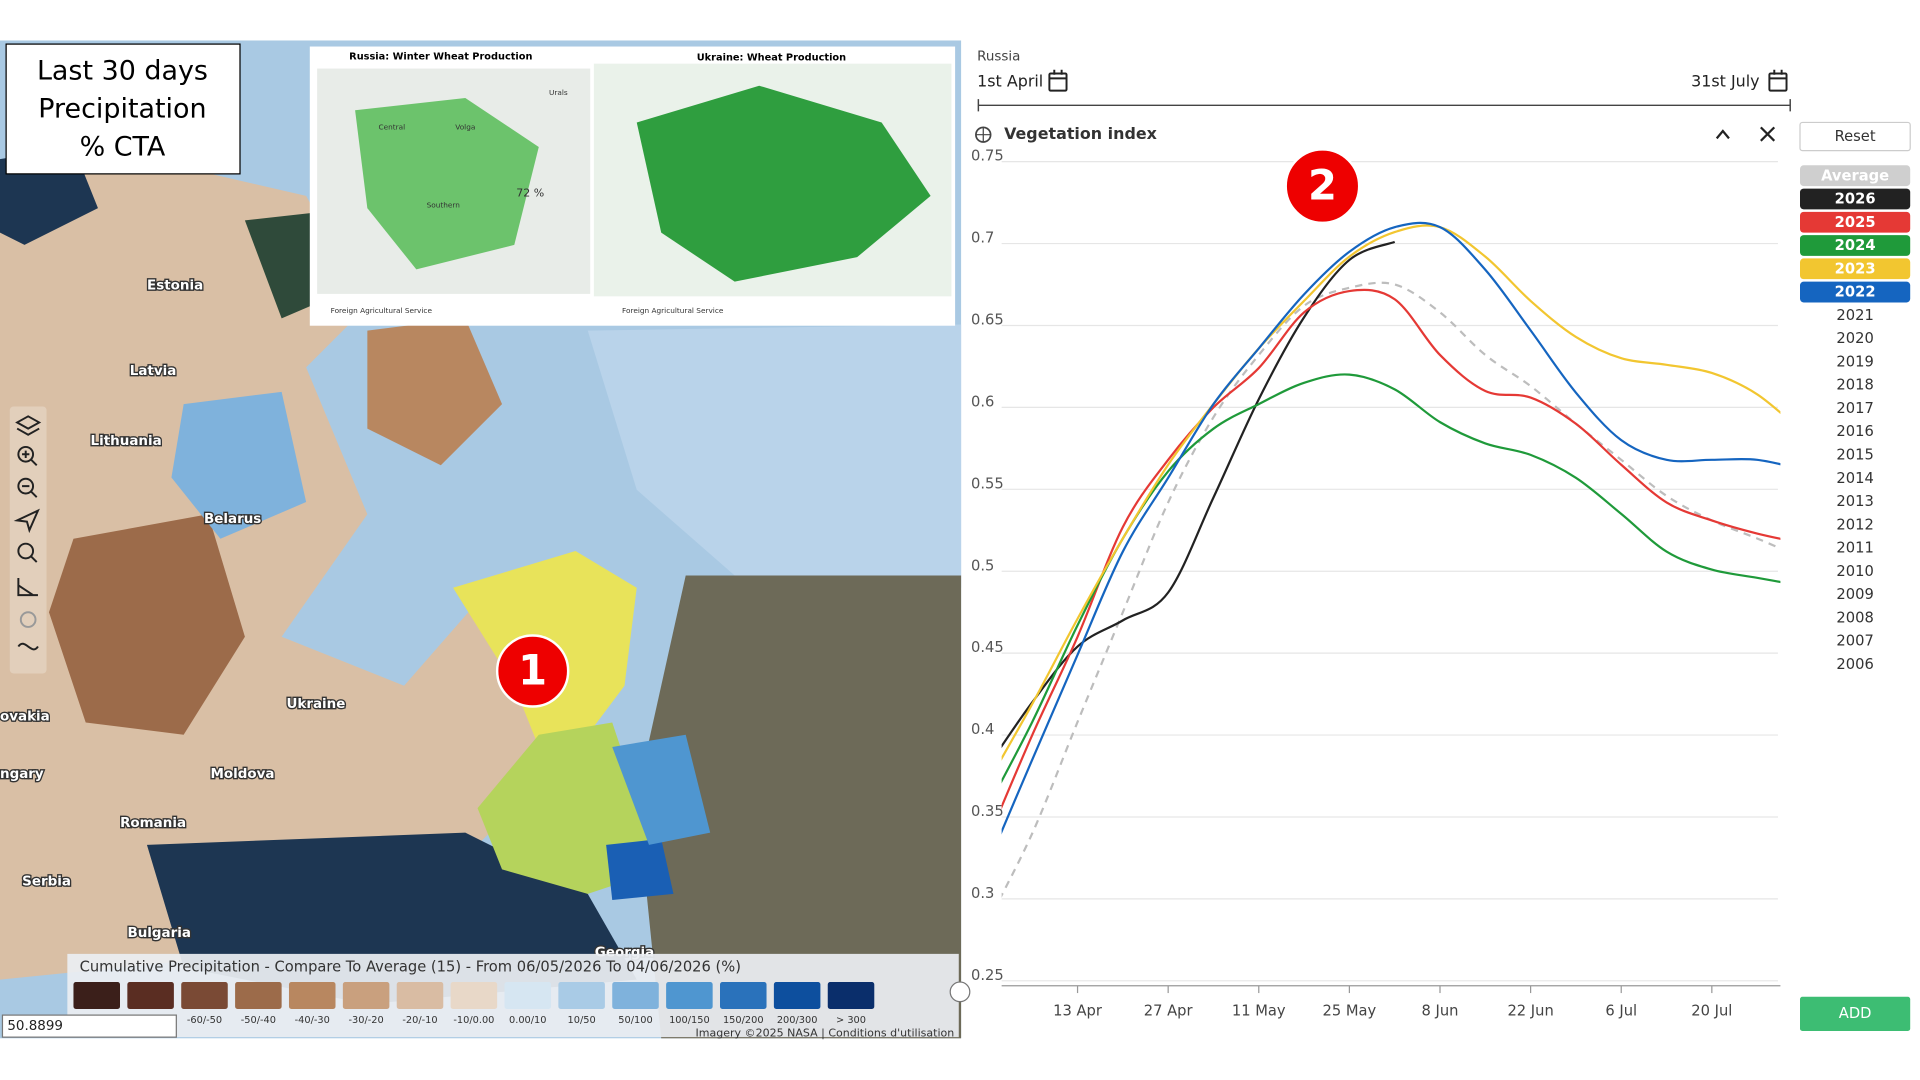 The height and width of the screenshot is (1080, 1920). I want to click on year-option: 2016, so click(1854, 431).